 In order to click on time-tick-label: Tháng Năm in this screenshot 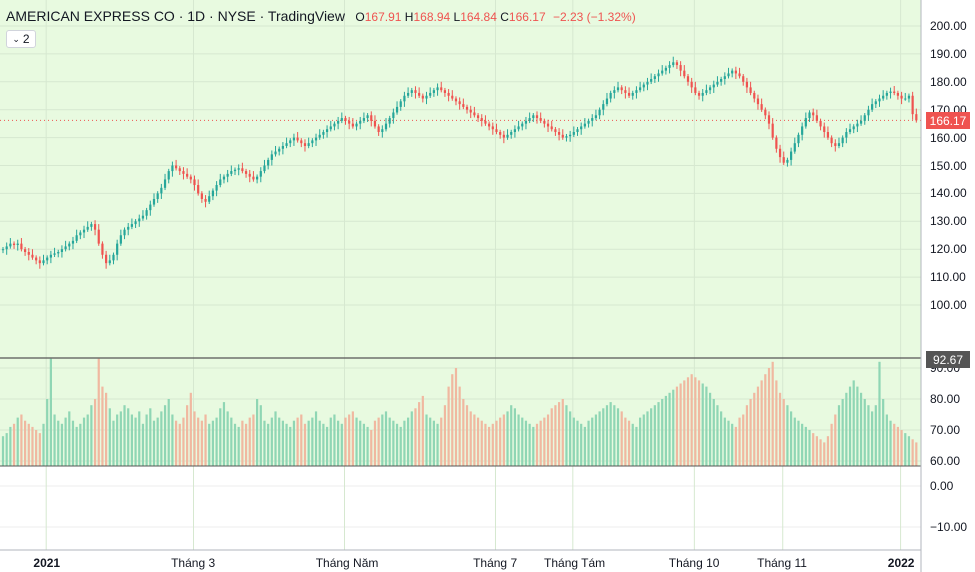, I will do `click(347, 563)`.